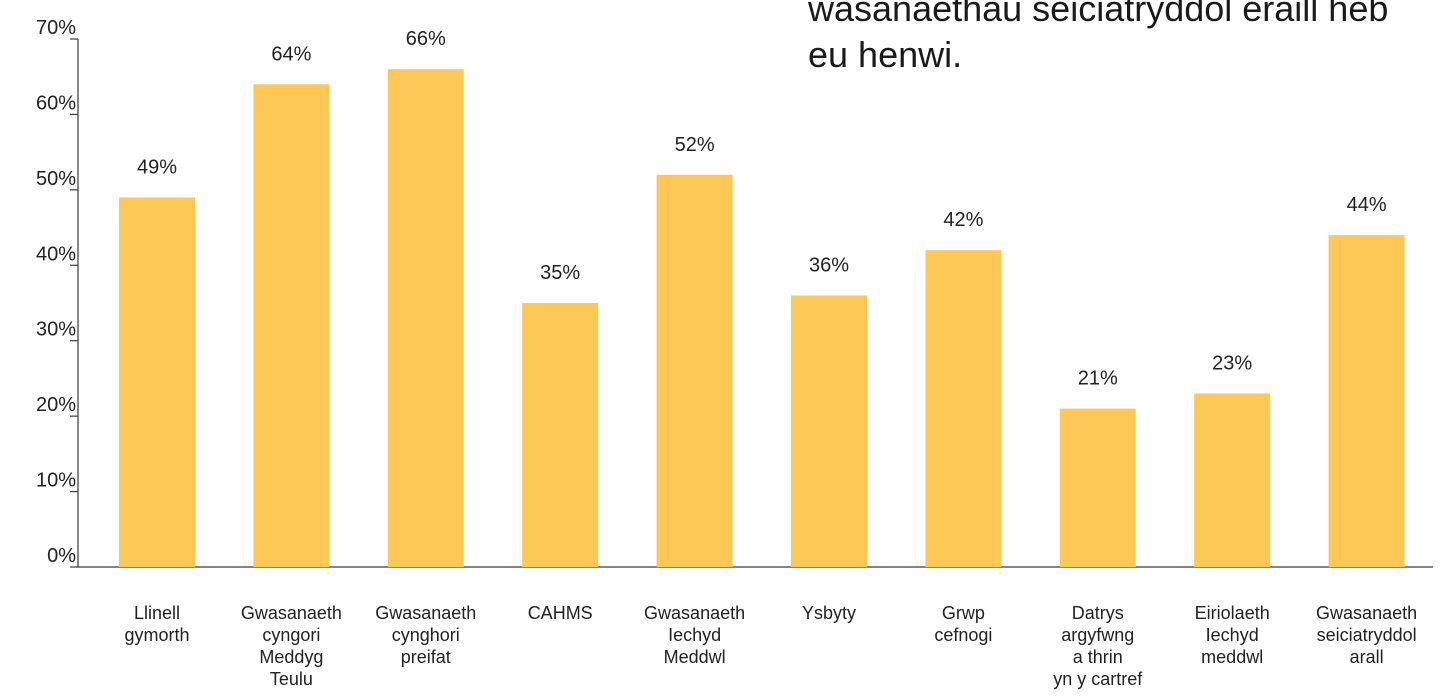 This screenshot has width=1452, height=699. I want to click on y-tick-label: 20%, so click(56, 405).